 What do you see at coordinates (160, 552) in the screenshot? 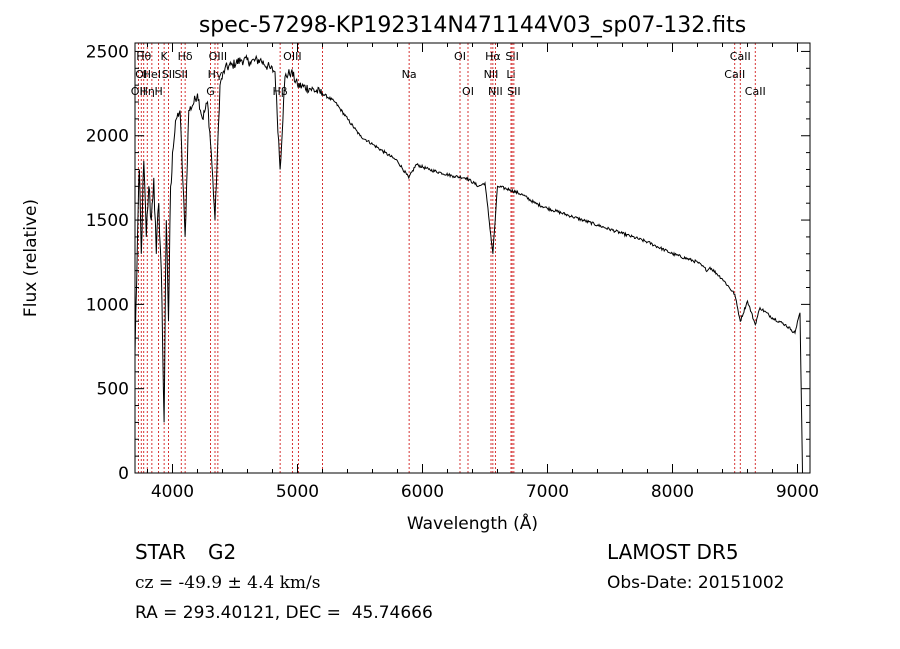
I see `object-type: STAR` at bounding box center [160, 552].